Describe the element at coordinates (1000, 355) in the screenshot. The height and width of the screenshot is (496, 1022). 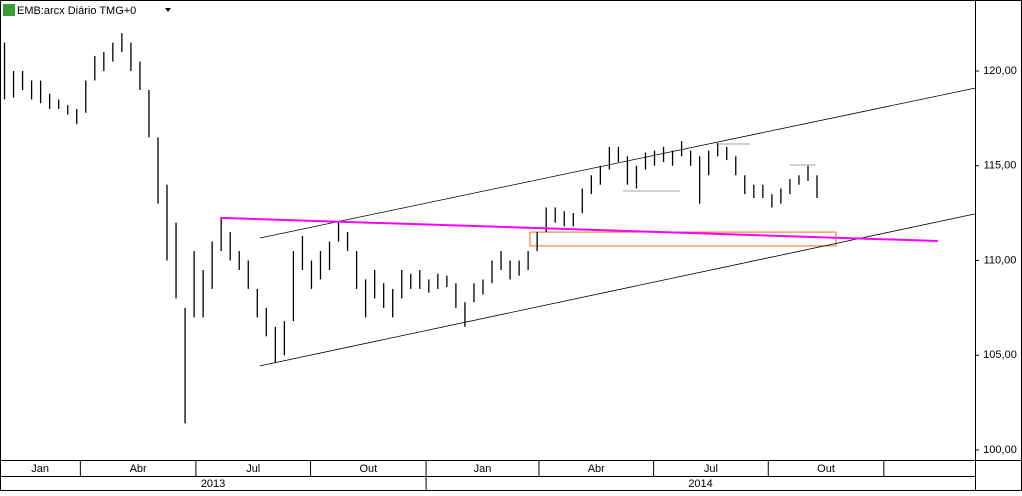
I see `y-tick-label: 105,00` at that location.